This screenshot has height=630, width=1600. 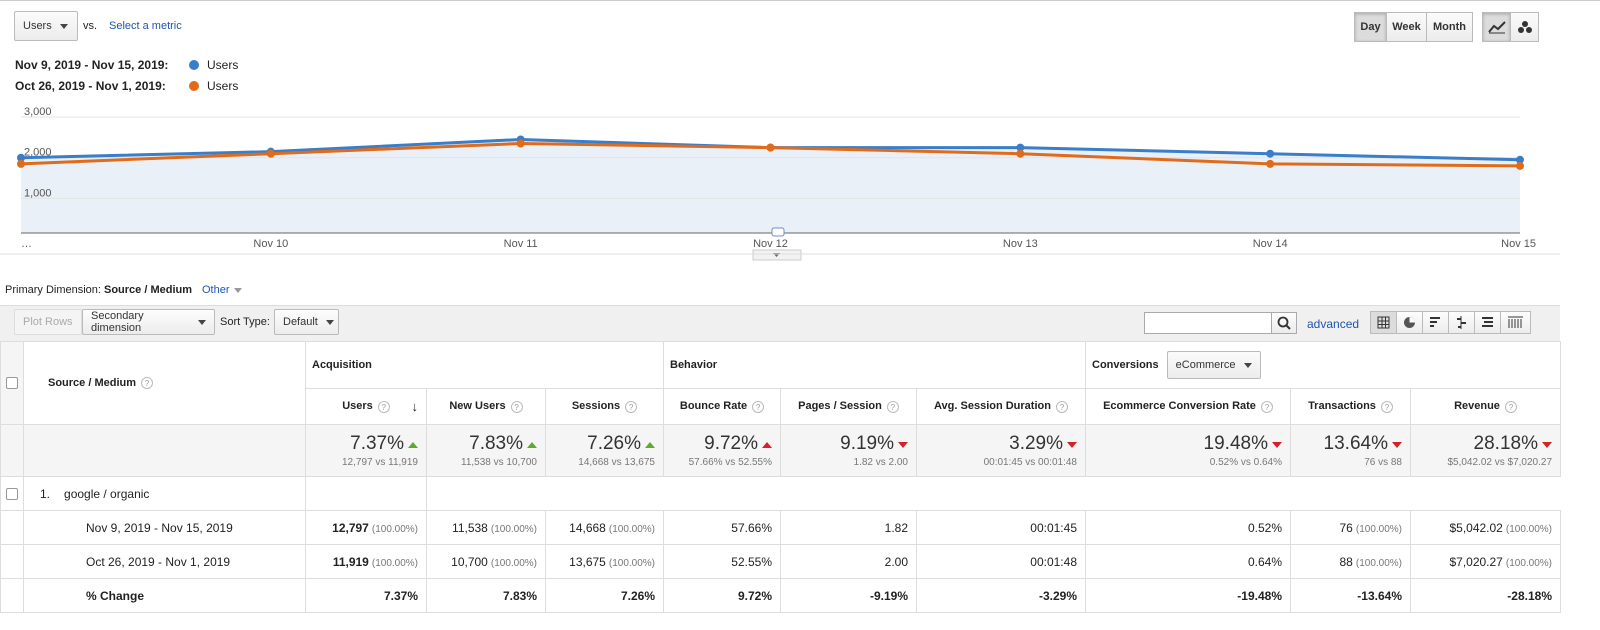 I want to click on table-cell: $7,020.27 (100.00%), so click(x=1485, y=561).